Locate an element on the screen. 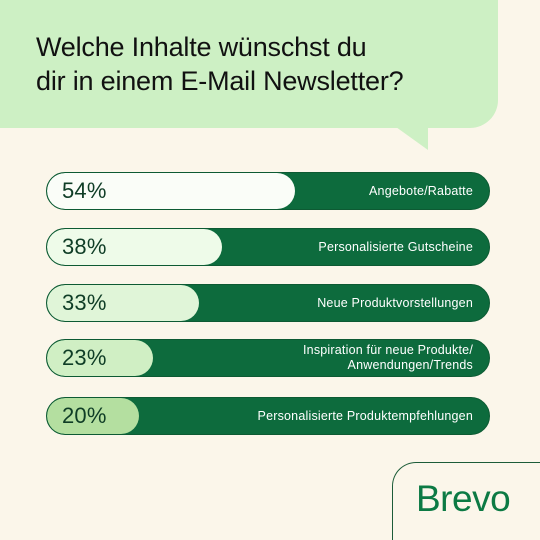 This screenshot has height=540, width=540. bar-category-text: Neue Produktvorstellungen is located at coordinates (395, 302).